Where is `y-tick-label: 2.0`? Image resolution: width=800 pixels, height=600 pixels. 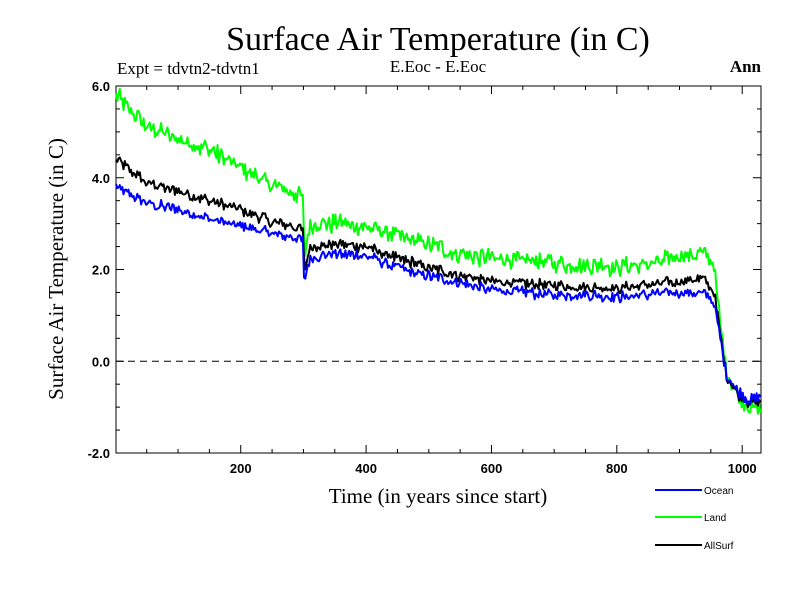
y-tick-label: 2.0 is located at coordinates (101, 270).